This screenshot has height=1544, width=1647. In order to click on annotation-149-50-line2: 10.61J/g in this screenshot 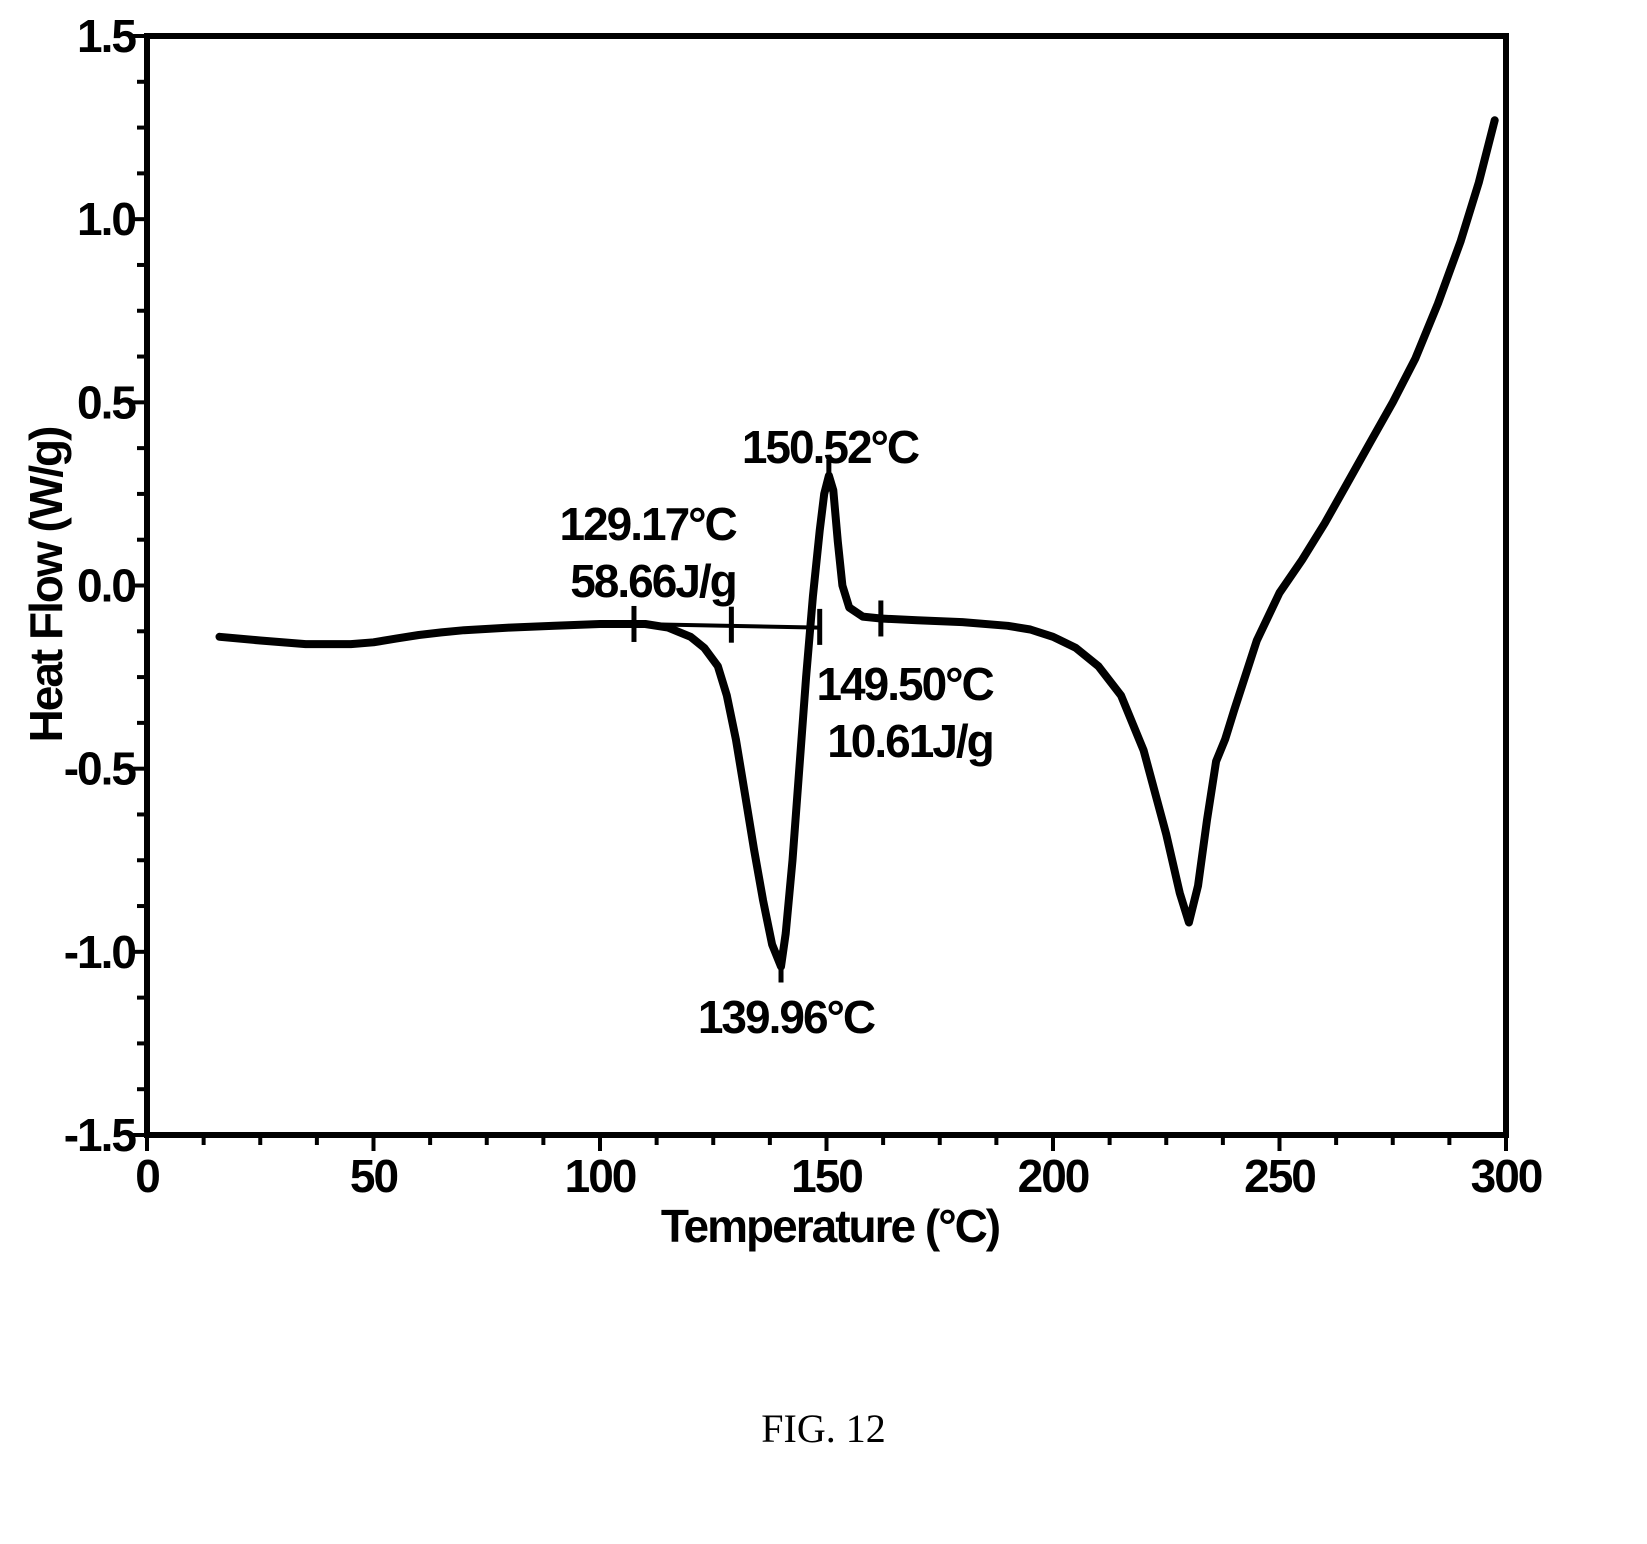, I will do `click(910, 741)`.